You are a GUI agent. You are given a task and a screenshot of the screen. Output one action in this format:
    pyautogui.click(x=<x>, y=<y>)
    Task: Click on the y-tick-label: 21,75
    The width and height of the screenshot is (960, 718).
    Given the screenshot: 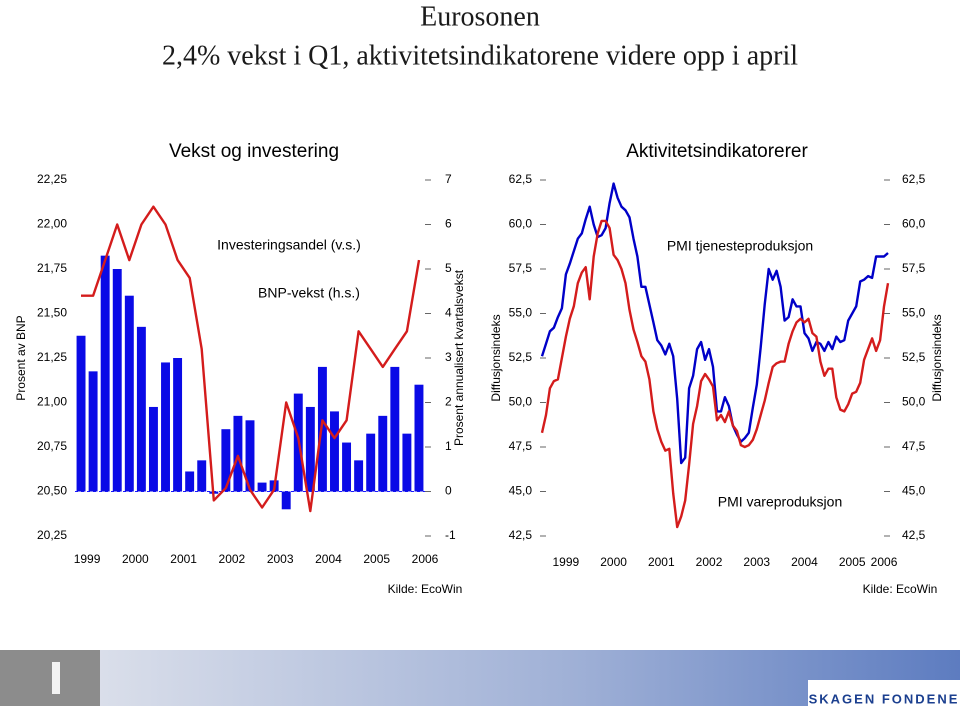 What is the action you would take?
    pyautogui.click(x=52, y=268)
    